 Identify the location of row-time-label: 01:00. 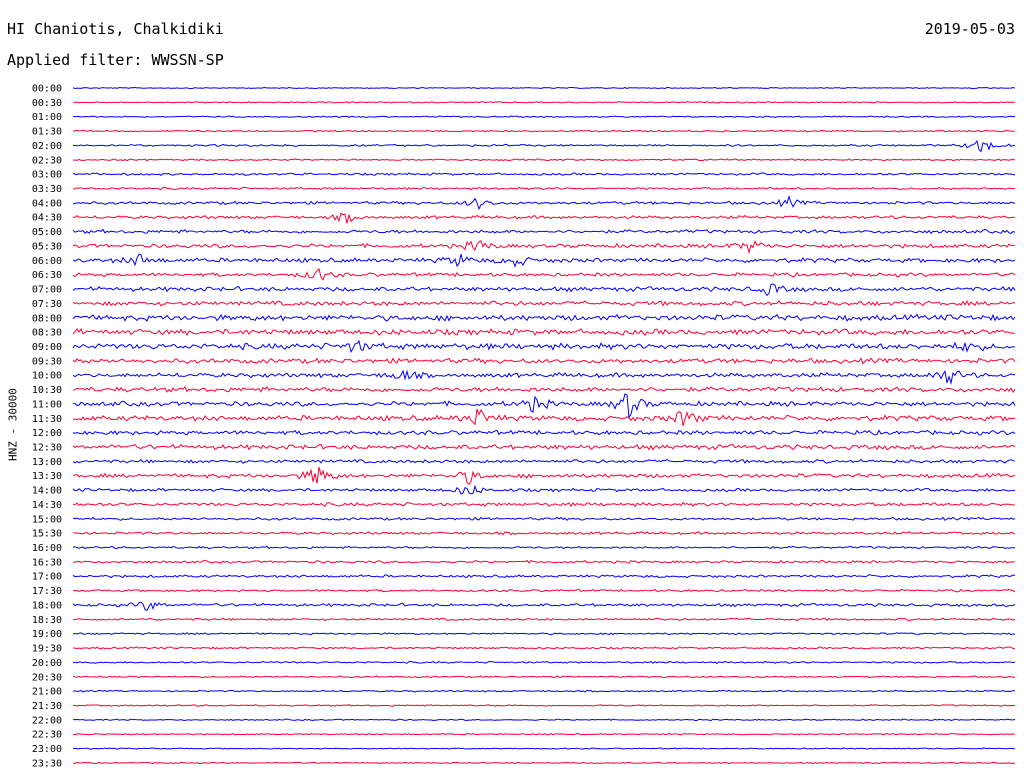
(47, 117).